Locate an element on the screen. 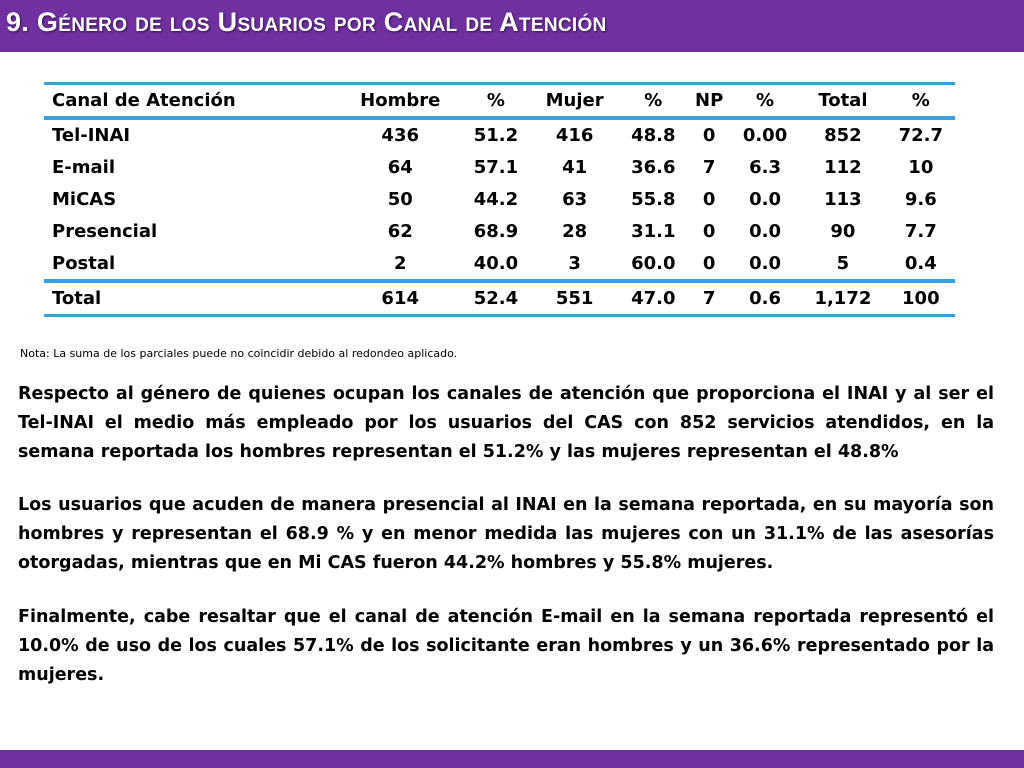 The width and height of the screenshot is (1024, 768). header-canal: Canal de Atención is located at coordinates (144, 100).